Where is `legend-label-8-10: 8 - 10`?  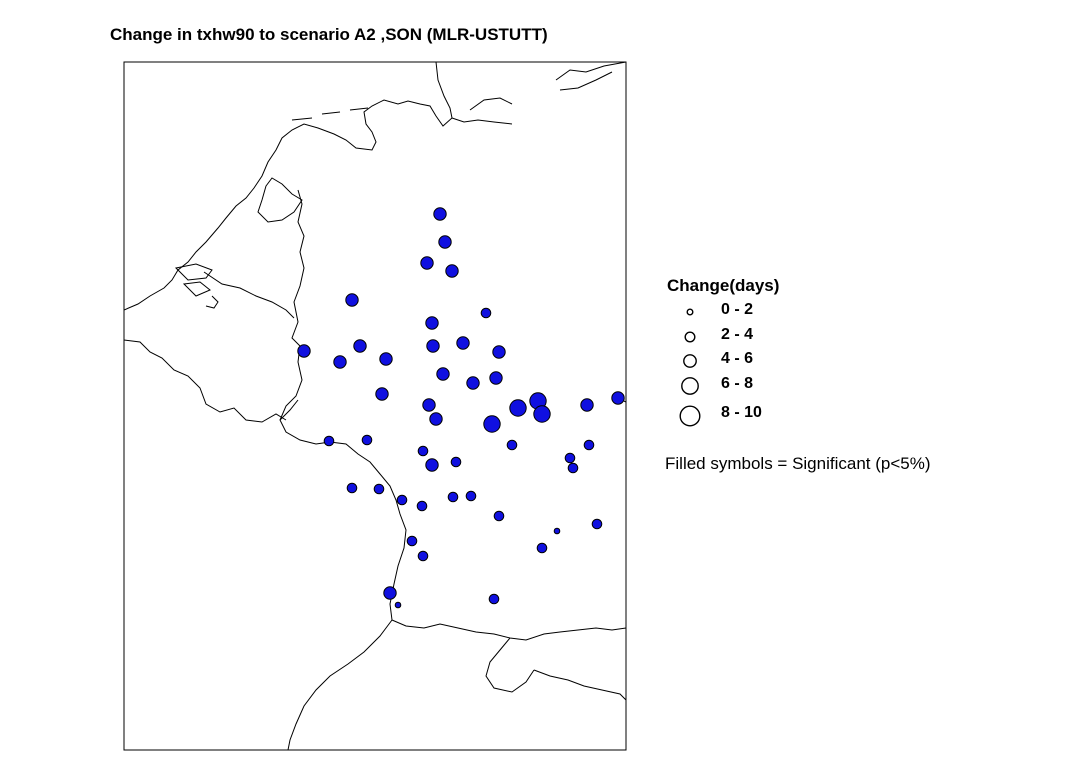
legend-label-8-10: 8 - 10 is located at coordinates (741, 412).